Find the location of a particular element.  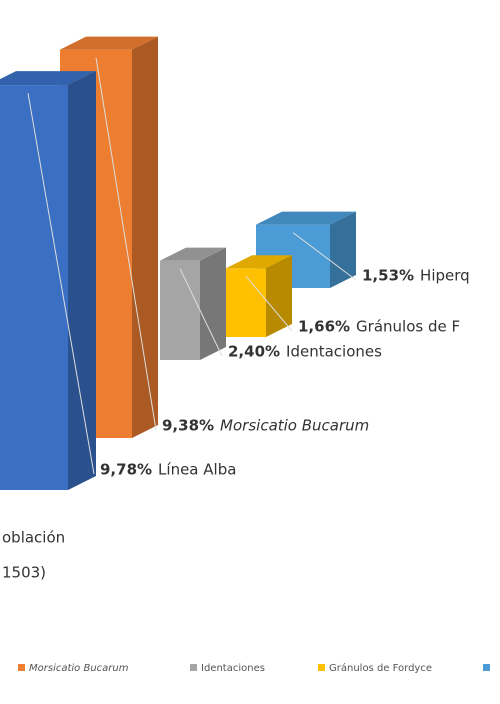

category-label: Identaciones is located at coordinates (334, 352).